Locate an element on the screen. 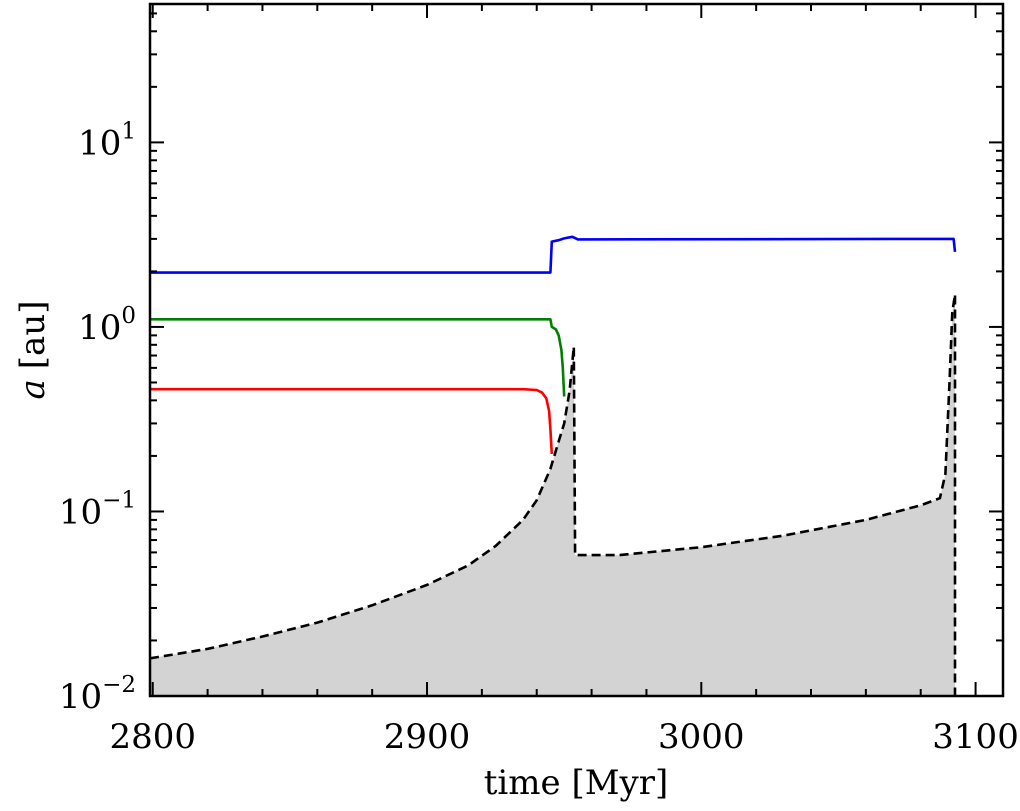  x-tick-label: 3000 is located at coordinates (701, 737).